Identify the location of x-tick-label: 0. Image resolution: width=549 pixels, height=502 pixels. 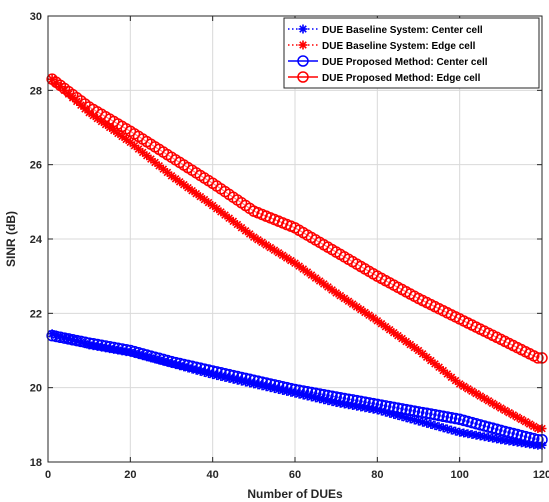
(48, 475).